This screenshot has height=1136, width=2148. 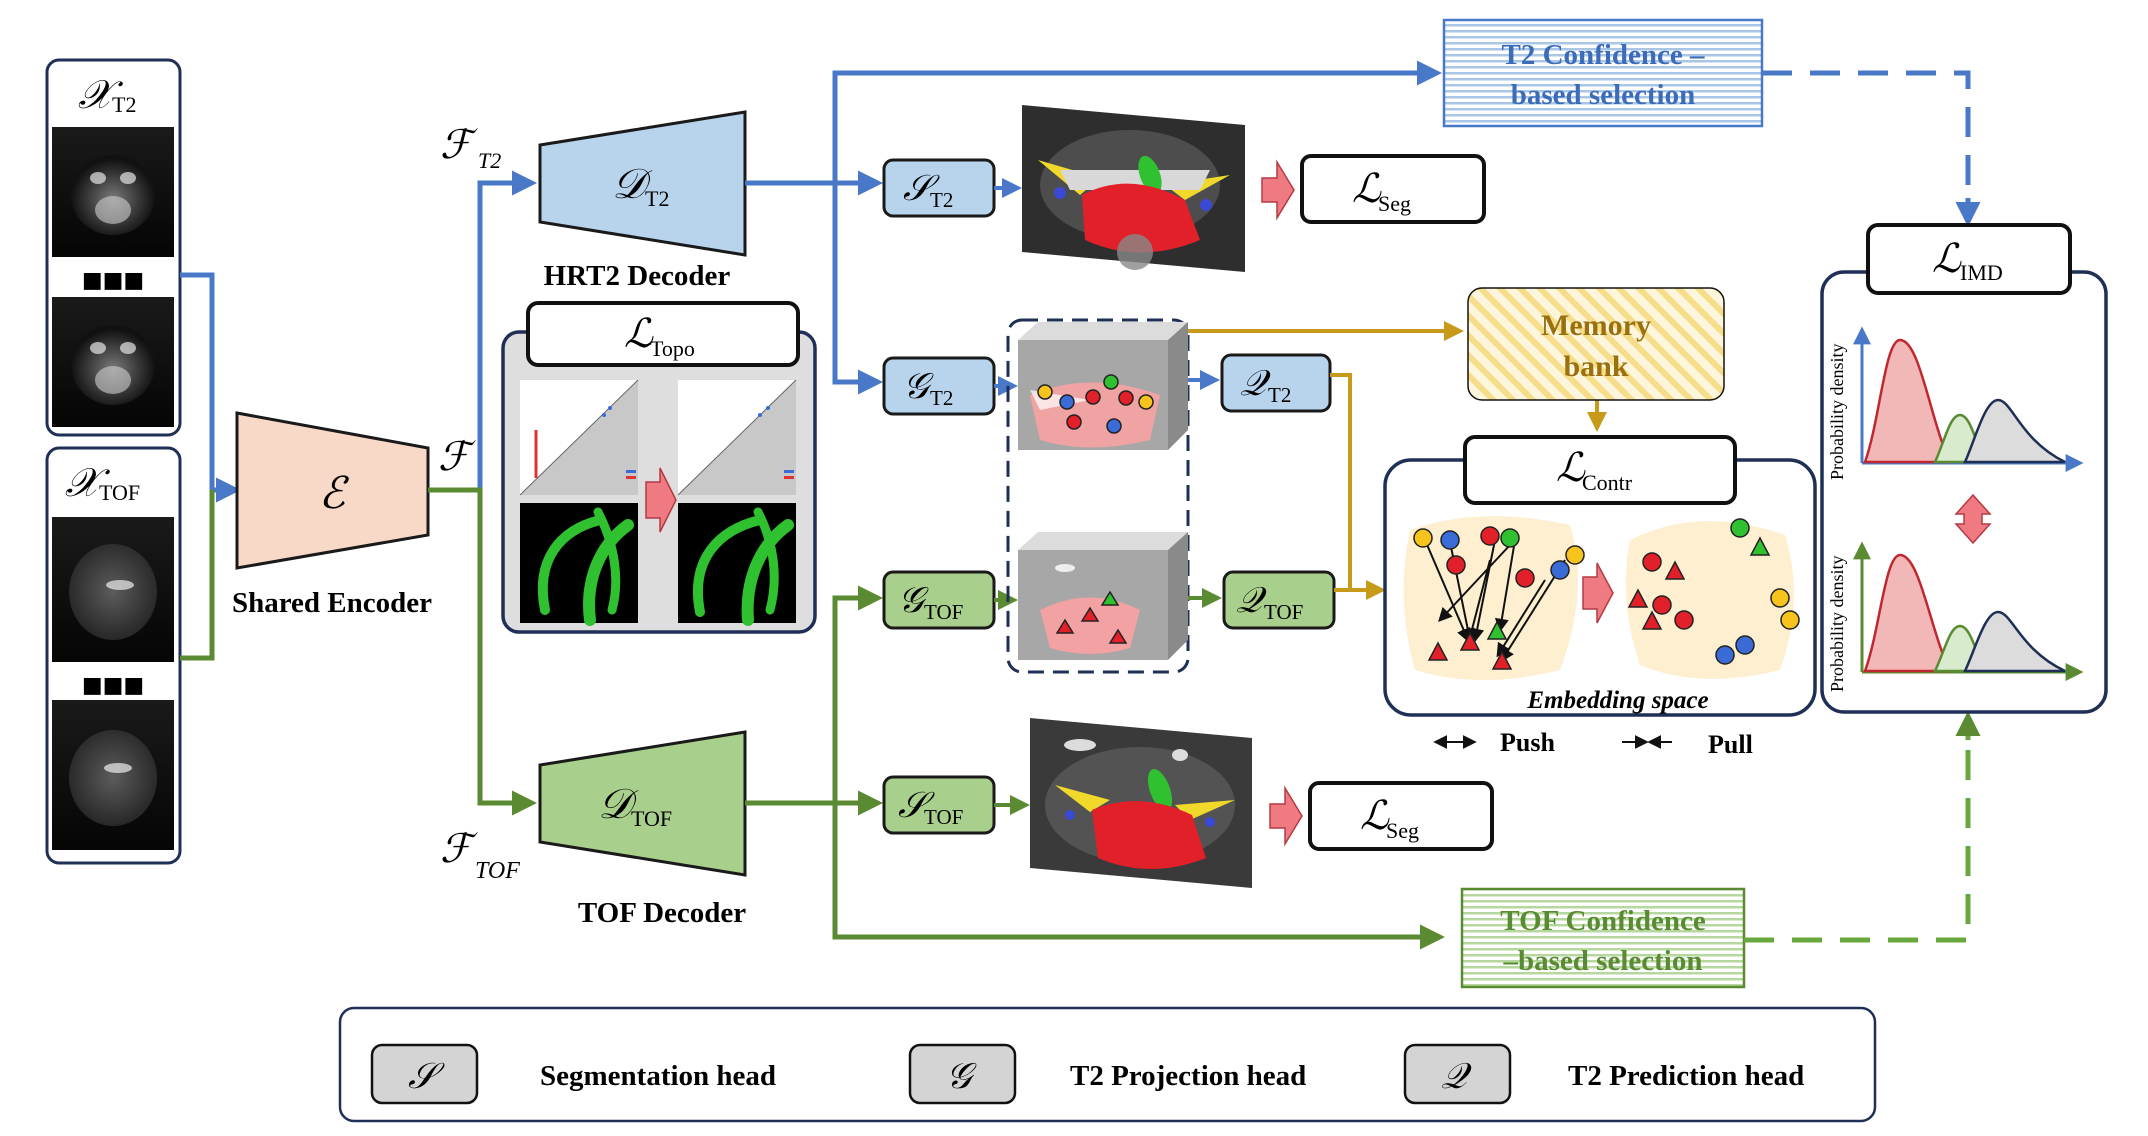 What do you see at coordinates (1603, 961) in the screenshot?
I see `tof-selection-line2: –based selection` at bounding box center [1603, 961].